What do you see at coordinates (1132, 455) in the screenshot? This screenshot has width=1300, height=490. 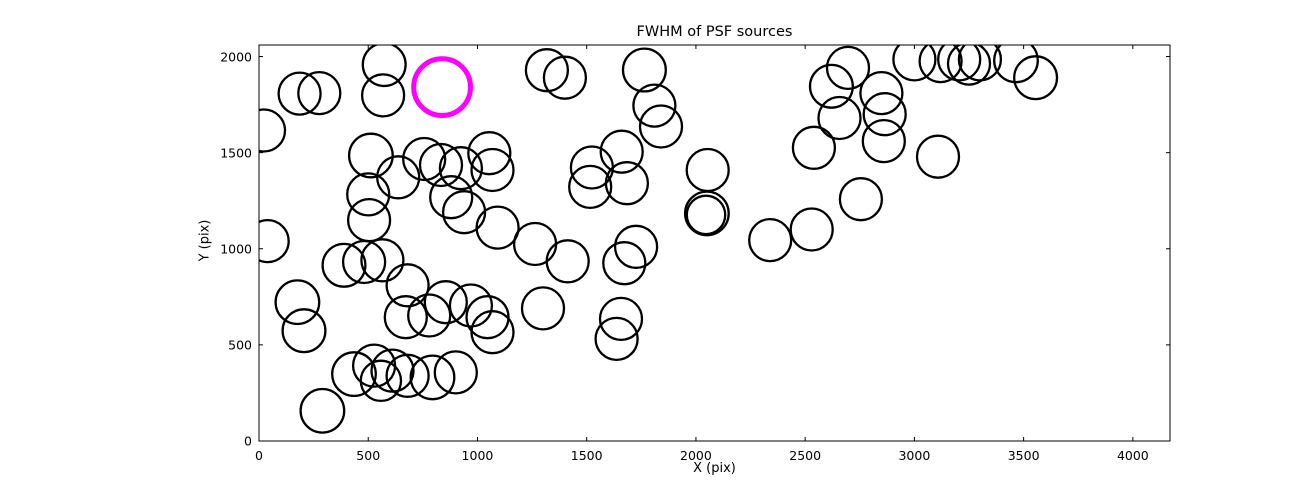 I see `x-tick-label: 4000` at bounding box center [1132, 455].